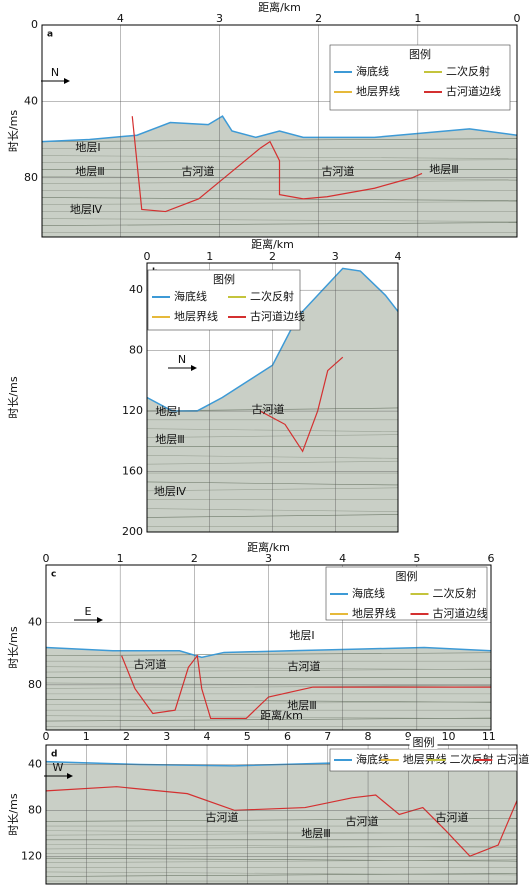  I want to click on panel-label: a, so click(50, 35).